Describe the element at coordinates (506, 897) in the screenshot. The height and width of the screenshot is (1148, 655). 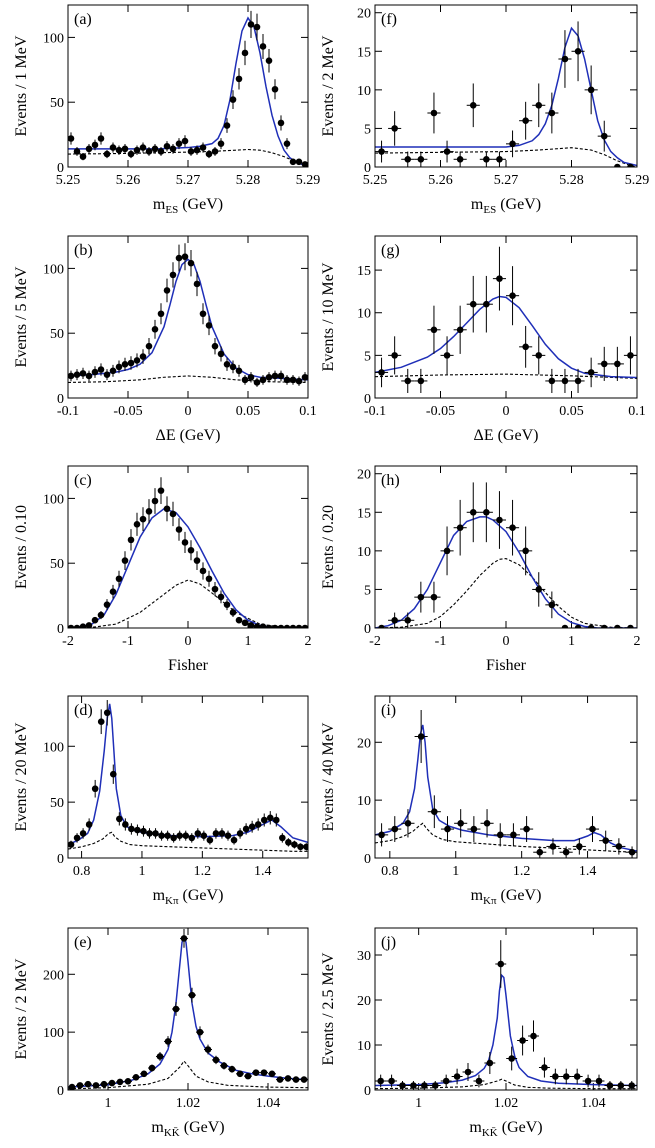
I see `x-axis-label: mKπ (GeV)` at that location.